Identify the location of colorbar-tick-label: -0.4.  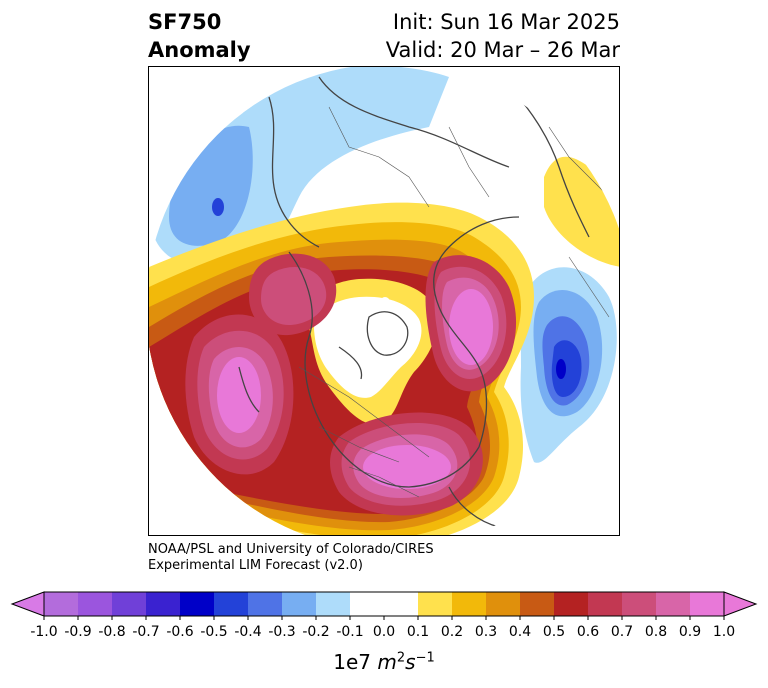
(247, 632).